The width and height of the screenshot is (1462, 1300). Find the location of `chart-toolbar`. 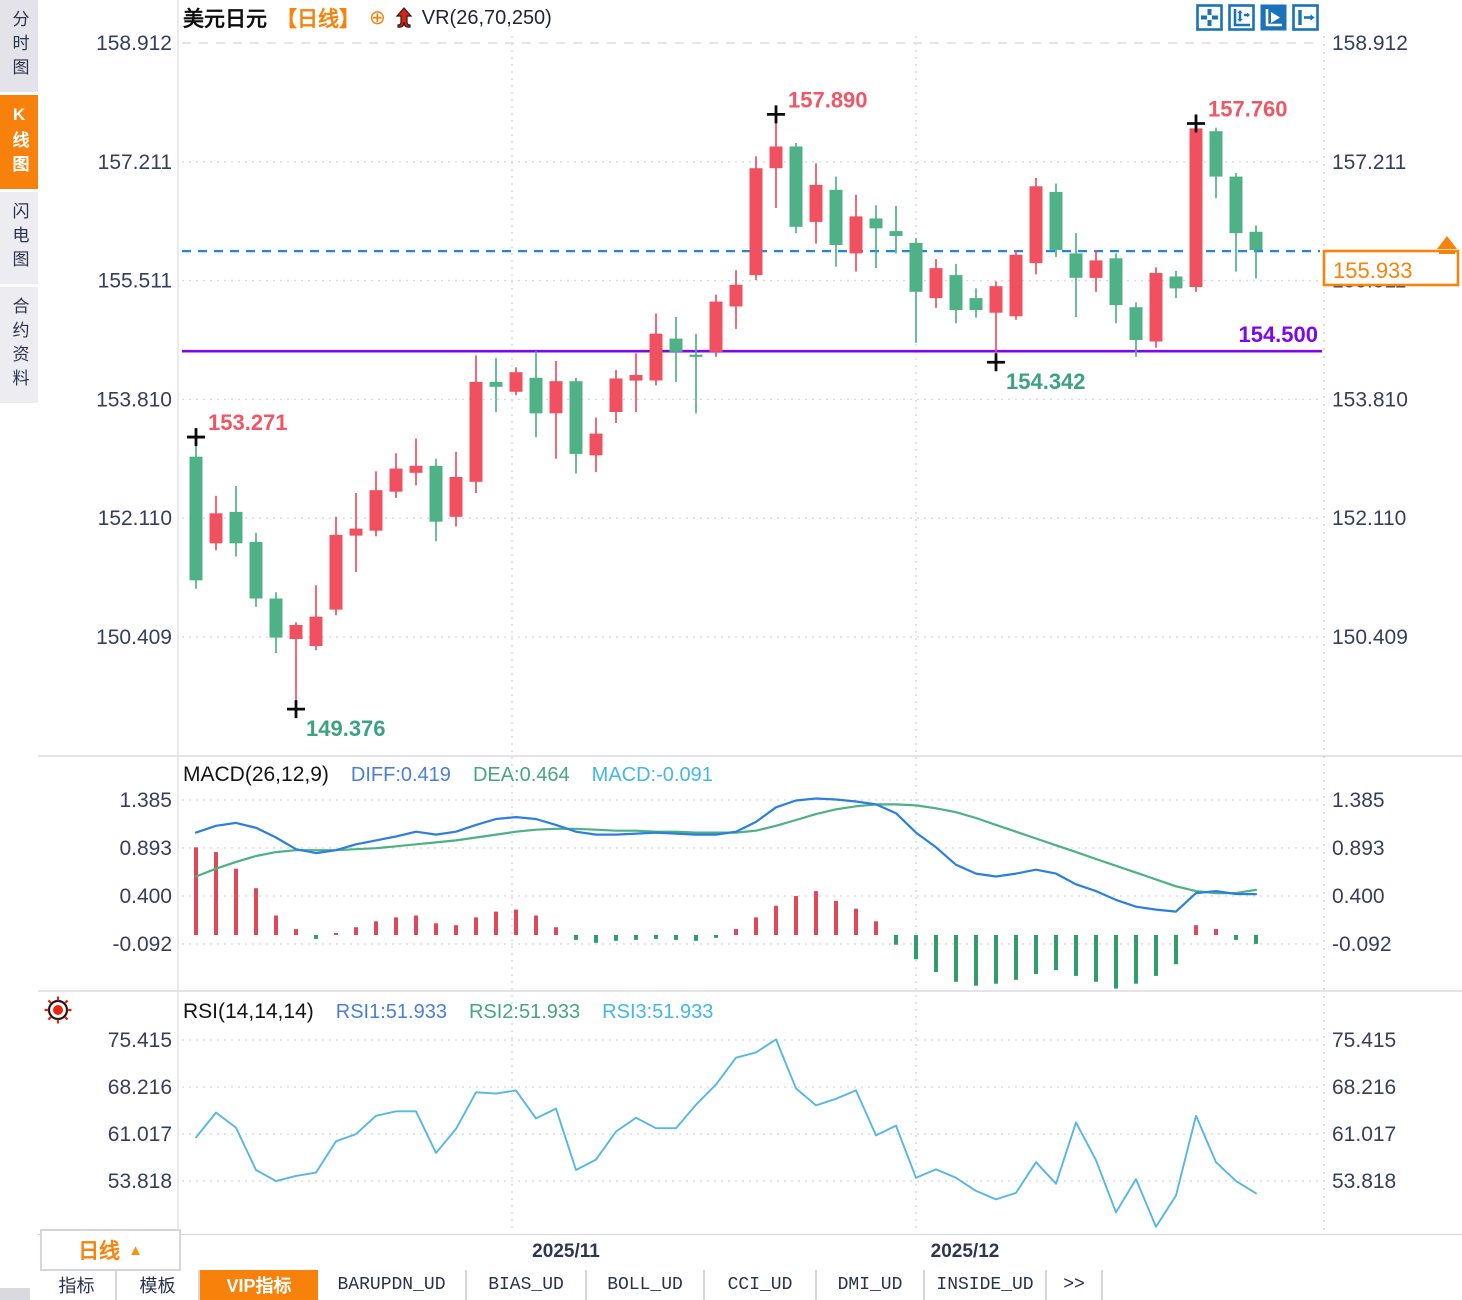

chart-toolbar is located at coordinates (1257, 17).